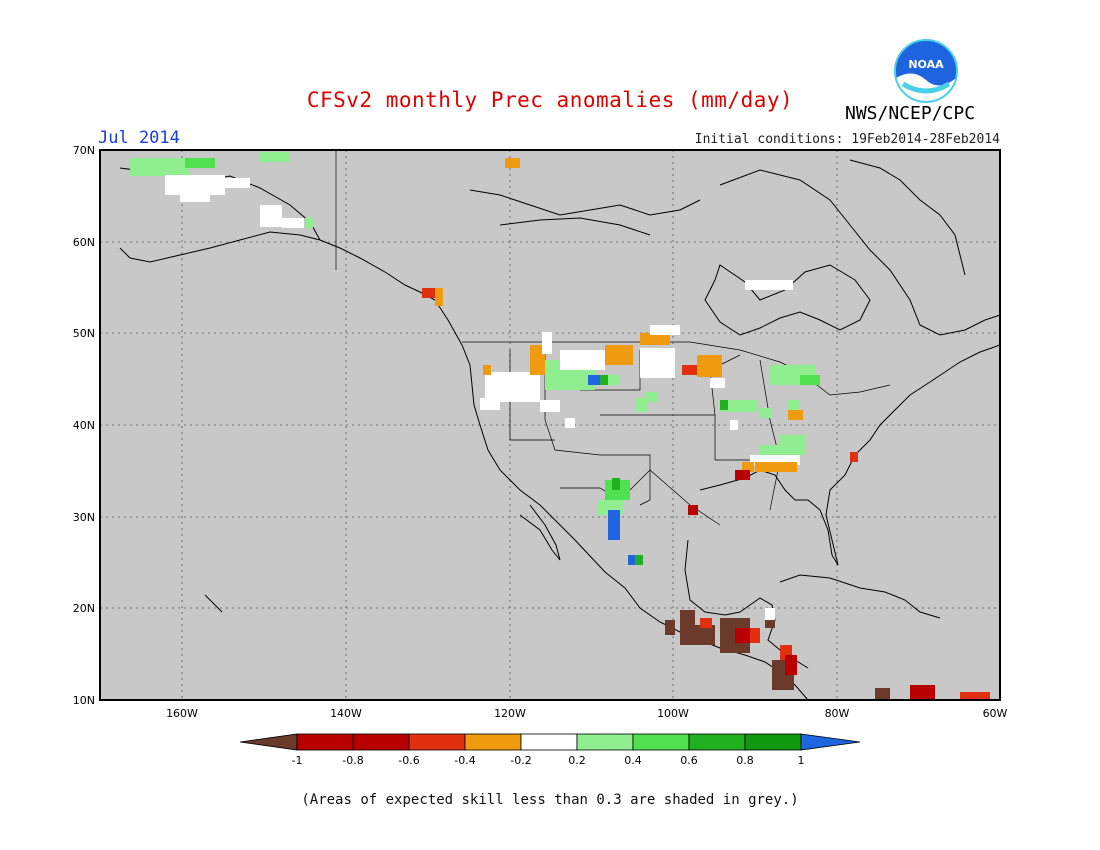 This screenshot has height=850, width=1100. What do you see at coordinates (847, 139) in the screenshot?
I see `initial-conditions: Initial conditions: 19Feb2014-28Feb2014` at bounding box center [847, 139].